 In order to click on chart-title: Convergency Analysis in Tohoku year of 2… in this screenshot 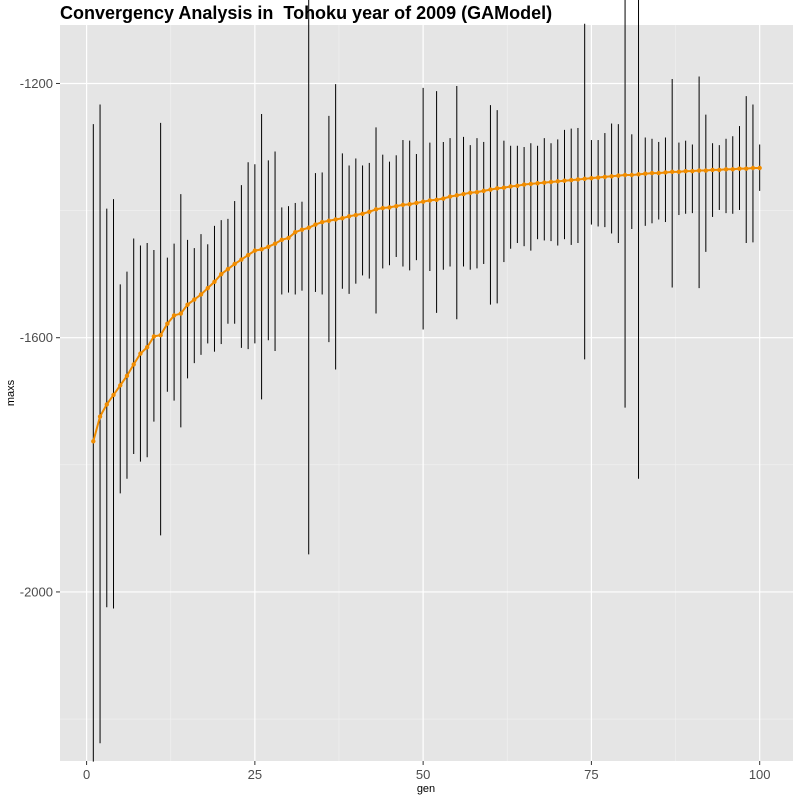, I will do `click(306, 13)`.